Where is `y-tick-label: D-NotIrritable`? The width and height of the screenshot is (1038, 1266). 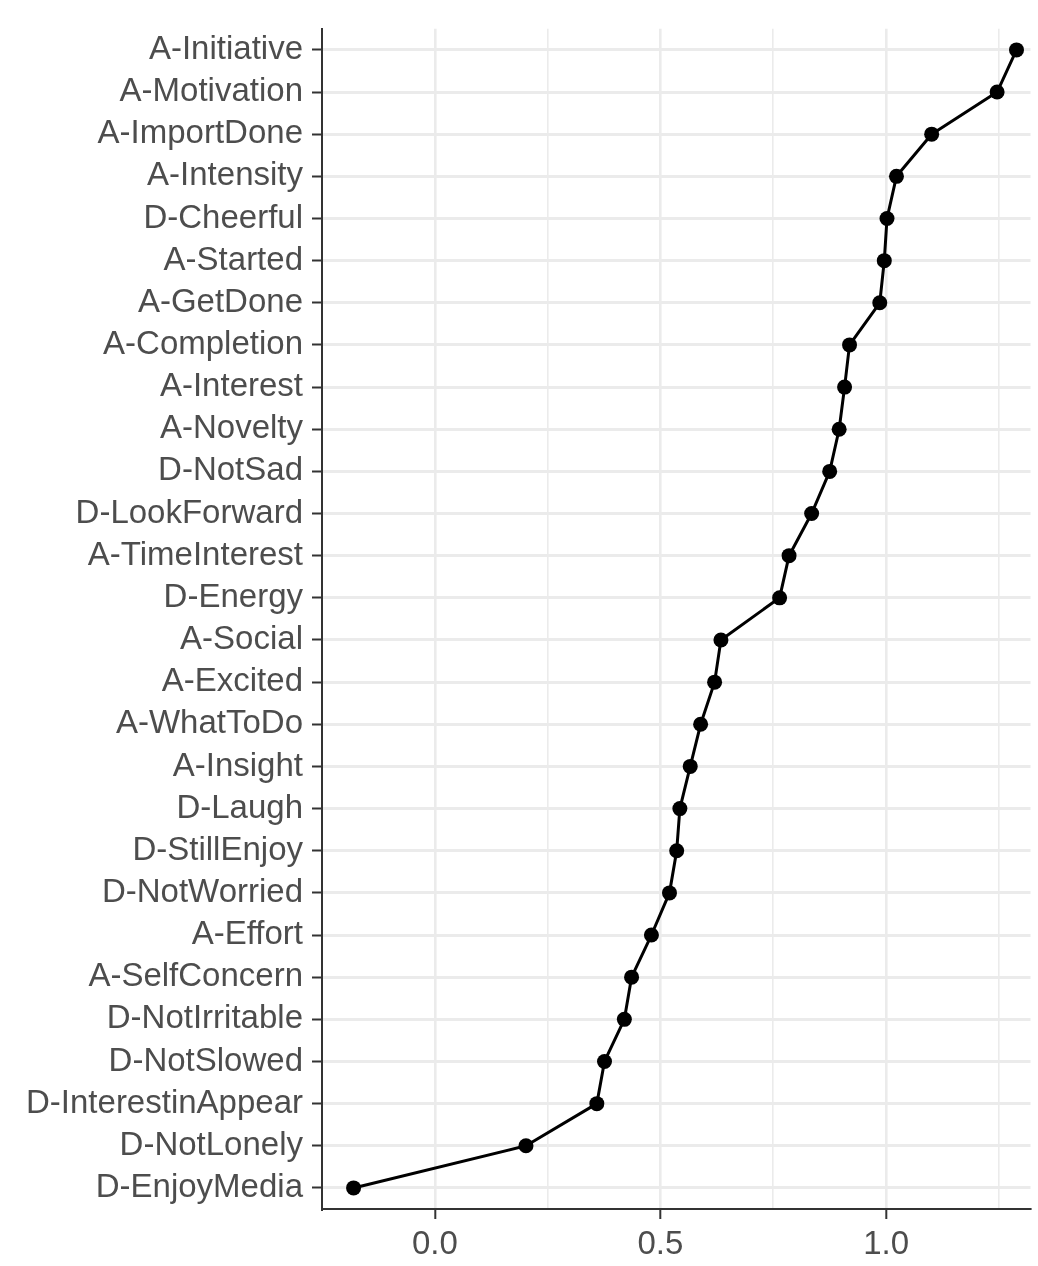 y-tick-label: D-NotIrritable is located at coordinates (204, 1017).